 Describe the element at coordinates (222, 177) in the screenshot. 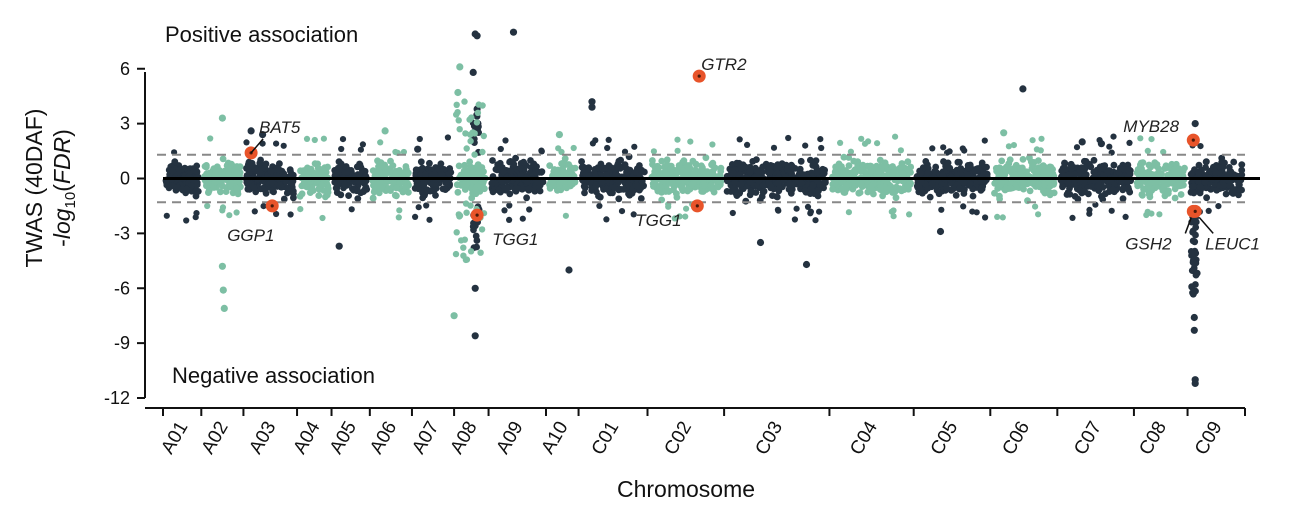

I see `chromosome-points-A02` at that location.